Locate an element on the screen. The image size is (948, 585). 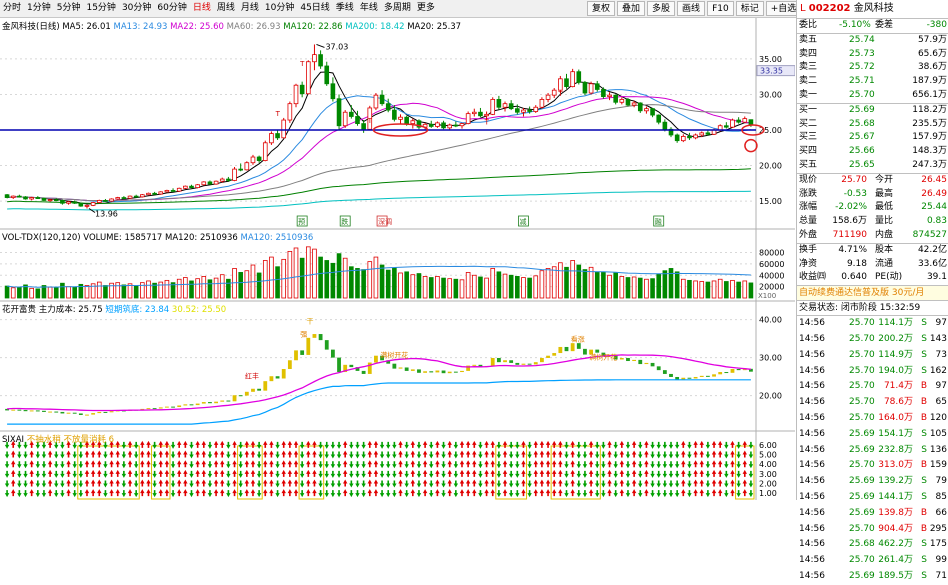
tool-button-0: 复权 is located at coordinates (601, 8).